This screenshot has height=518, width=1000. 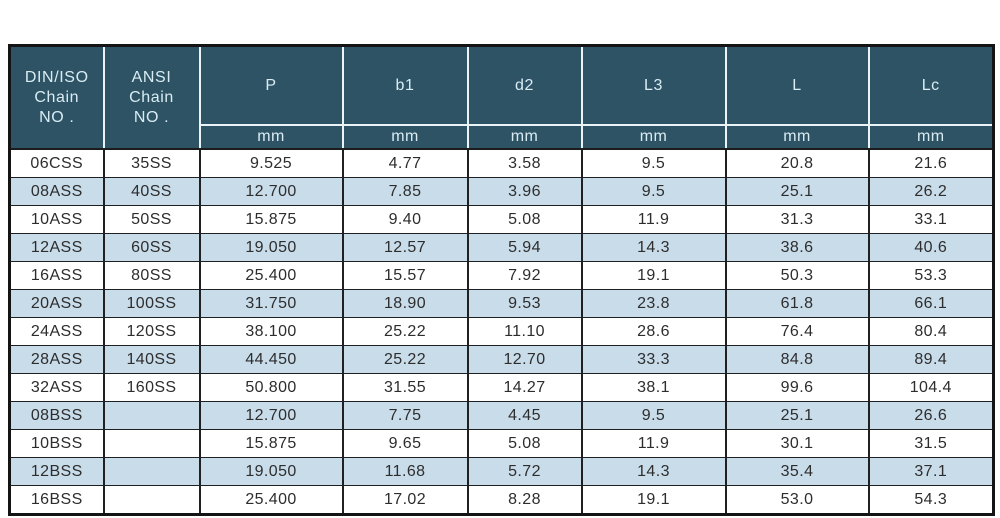 I want to click on cell-b1: 9.40, so click(x=405, y=219).